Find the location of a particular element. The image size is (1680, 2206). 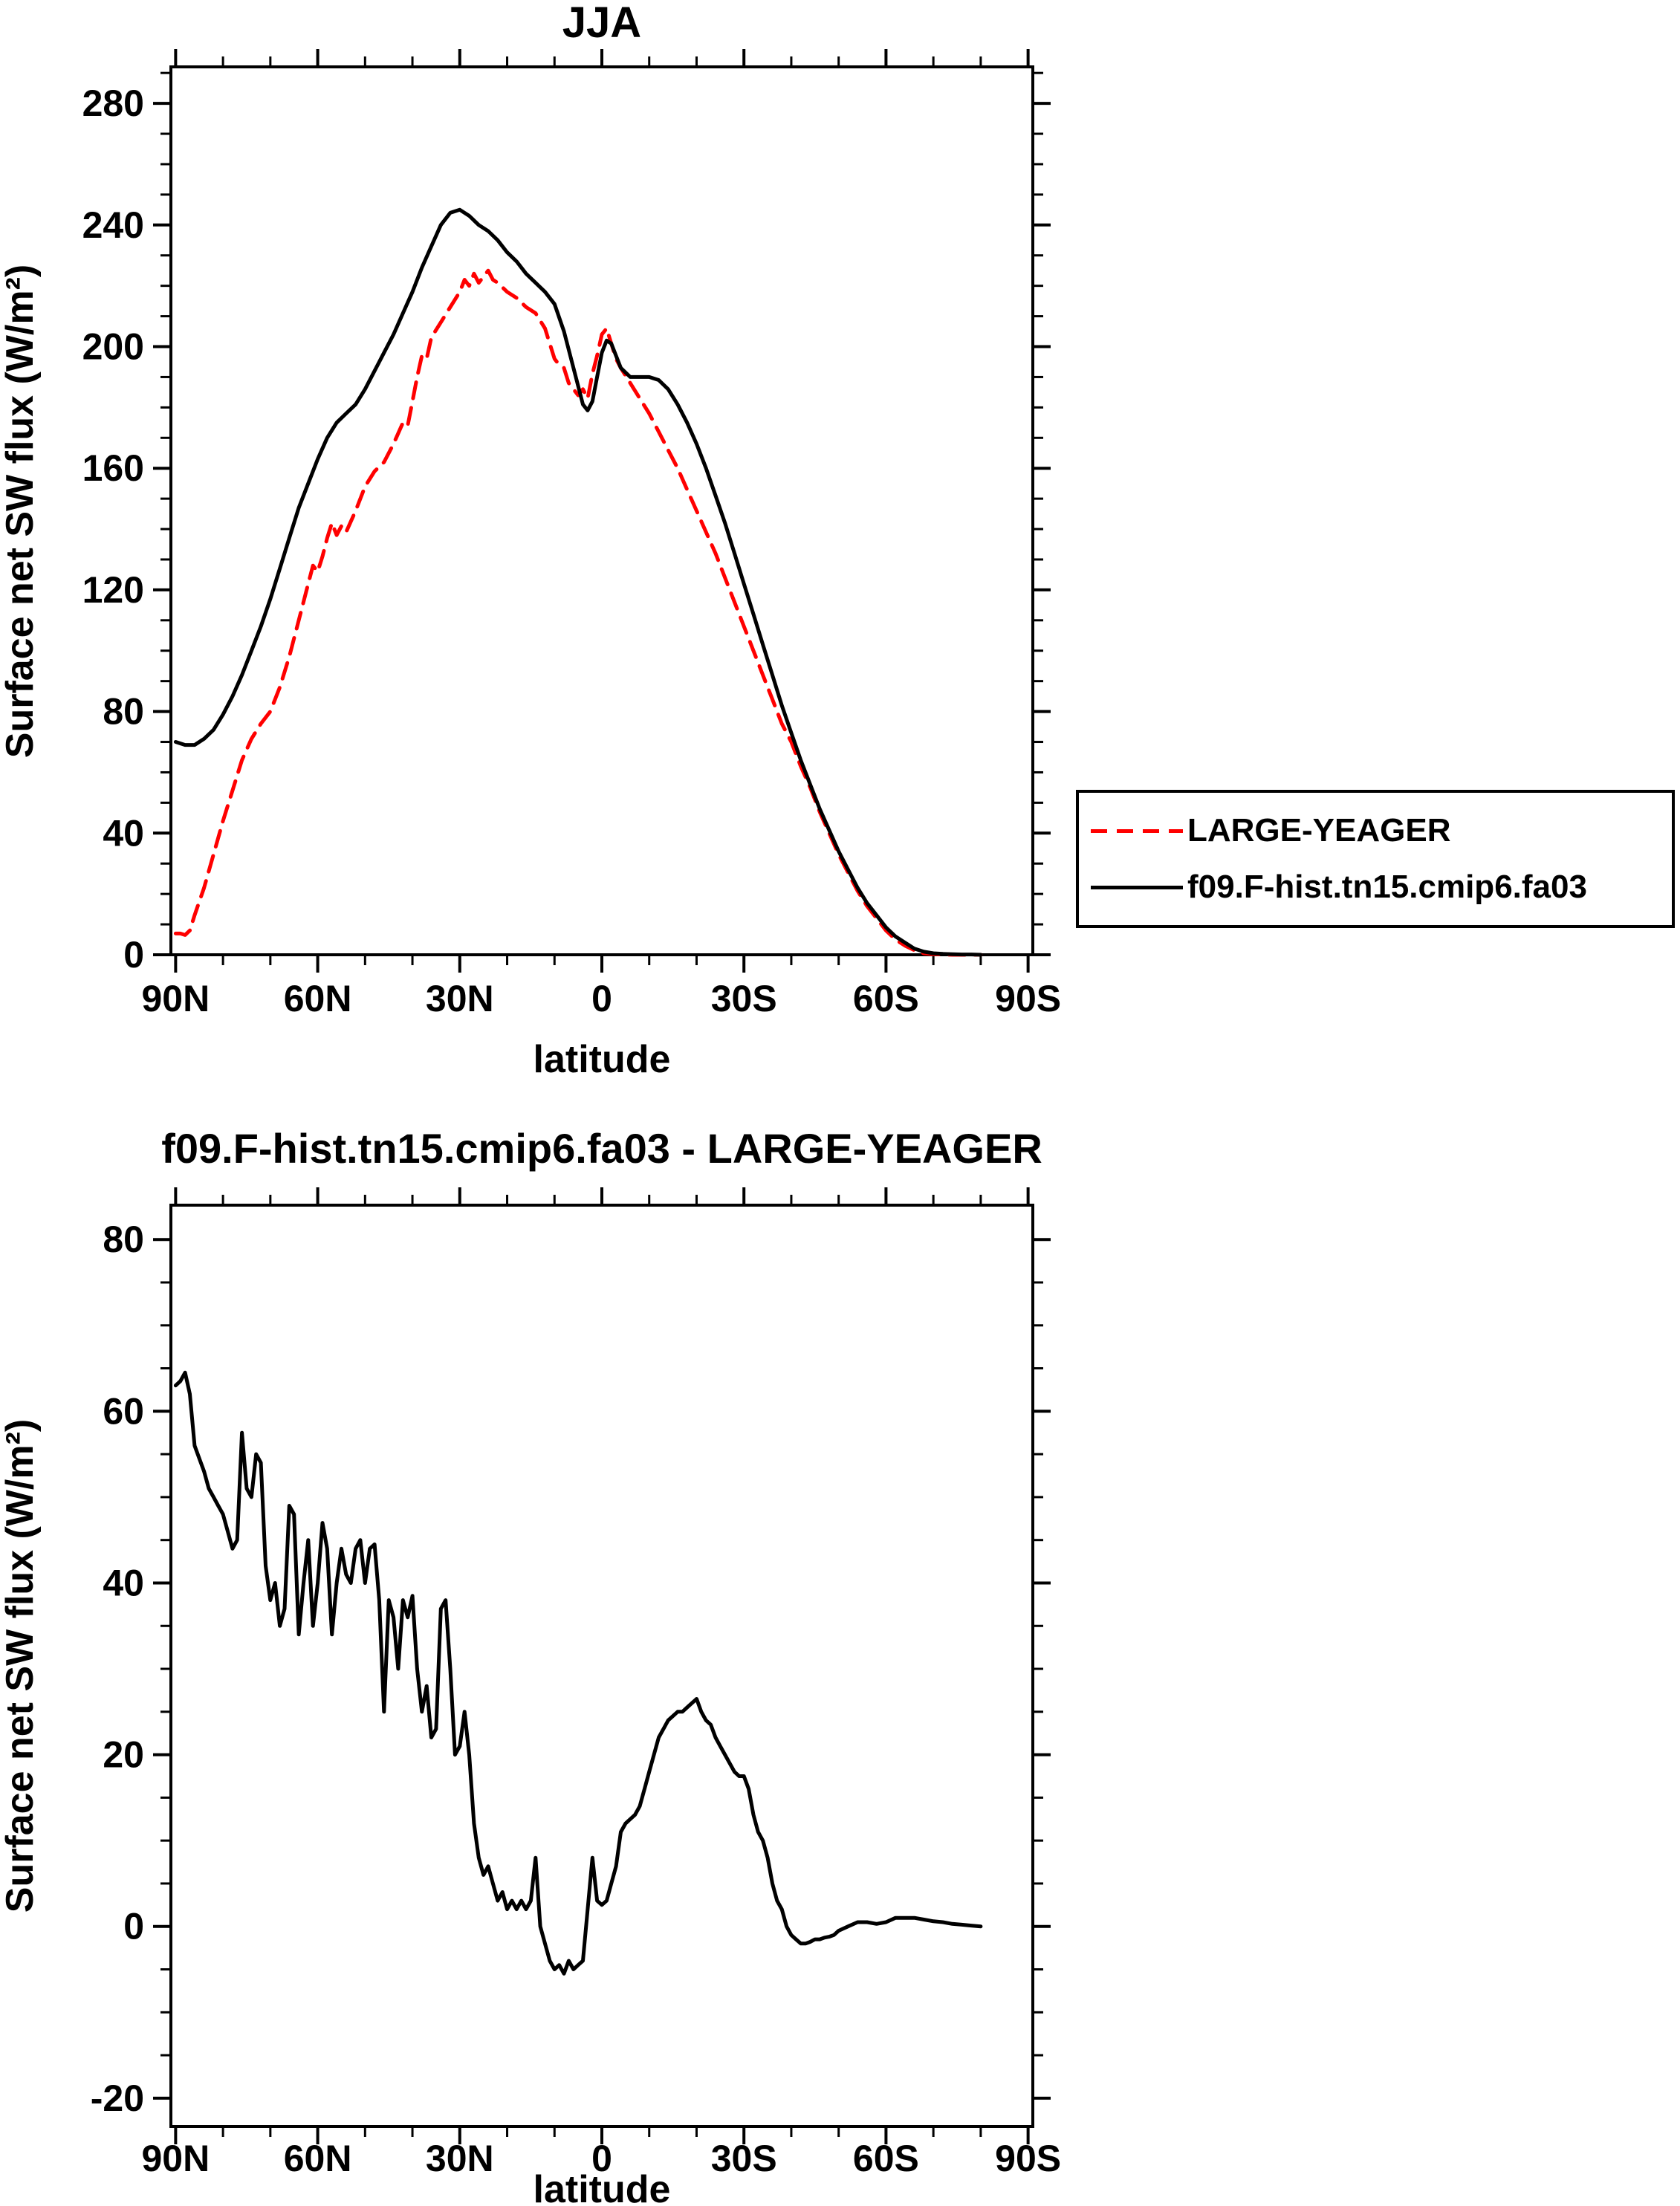

legend: LARGE-YEAGER f09.F-hist.tn15.cmip6.fa03 is located at coordinates (1376, 859).